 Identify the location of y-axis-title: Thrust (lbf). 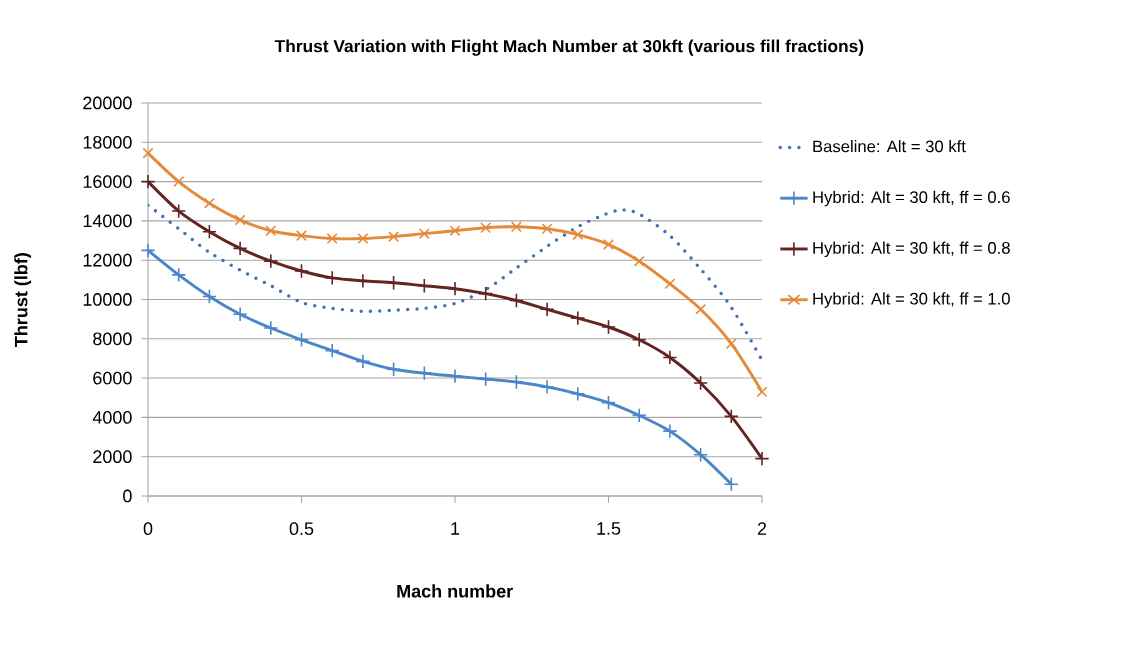
(23, 300).